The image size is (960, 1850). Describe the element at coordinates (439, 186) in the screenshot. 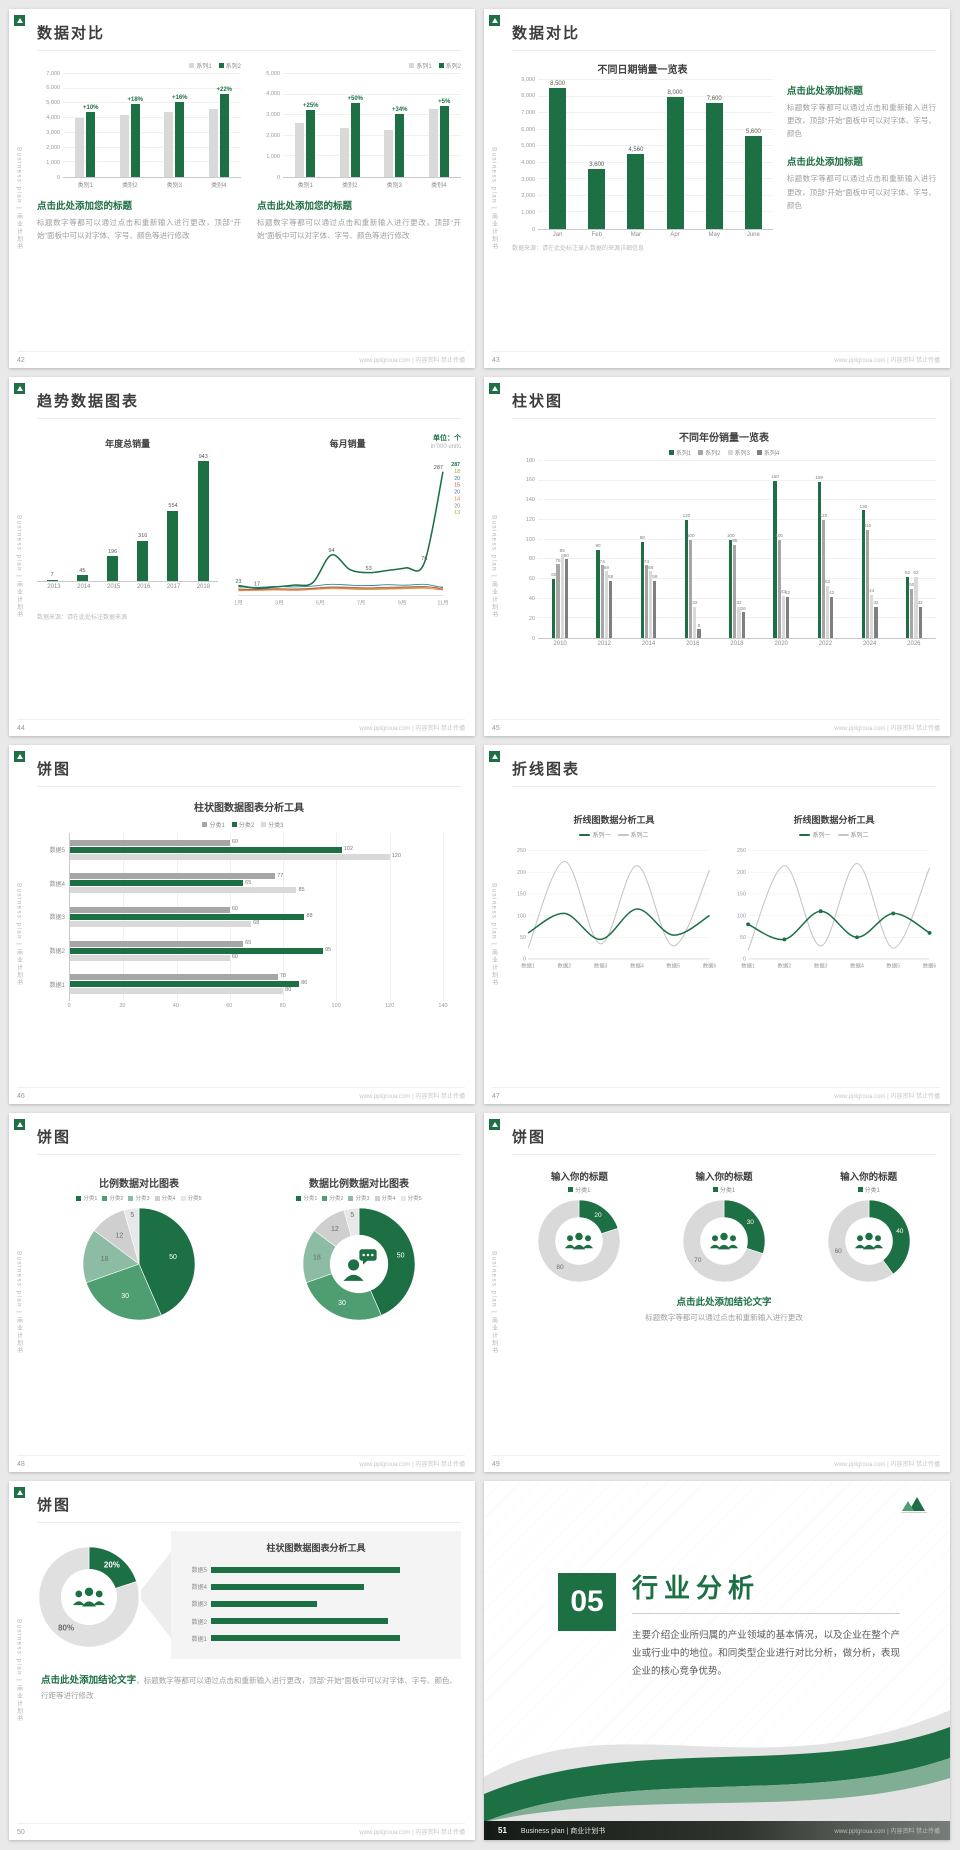

I see `x-category-label: 类别4` at that location.